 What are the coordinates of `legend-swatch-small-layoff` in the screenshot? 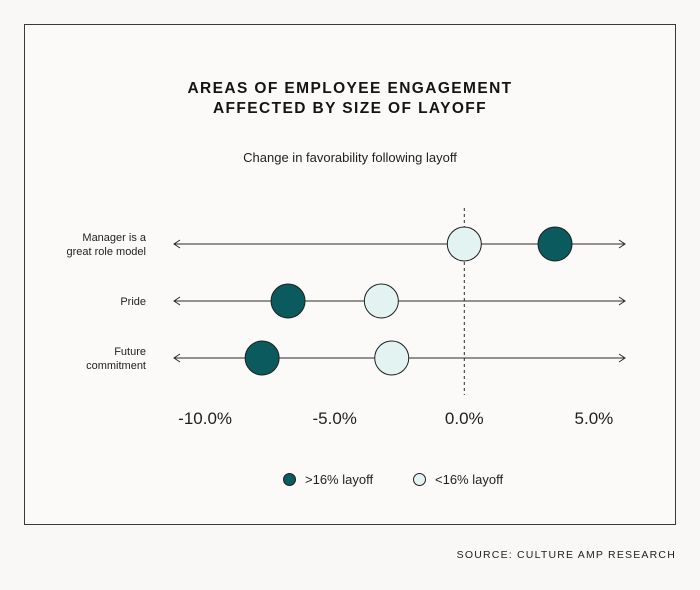 It's located at (419, 479).